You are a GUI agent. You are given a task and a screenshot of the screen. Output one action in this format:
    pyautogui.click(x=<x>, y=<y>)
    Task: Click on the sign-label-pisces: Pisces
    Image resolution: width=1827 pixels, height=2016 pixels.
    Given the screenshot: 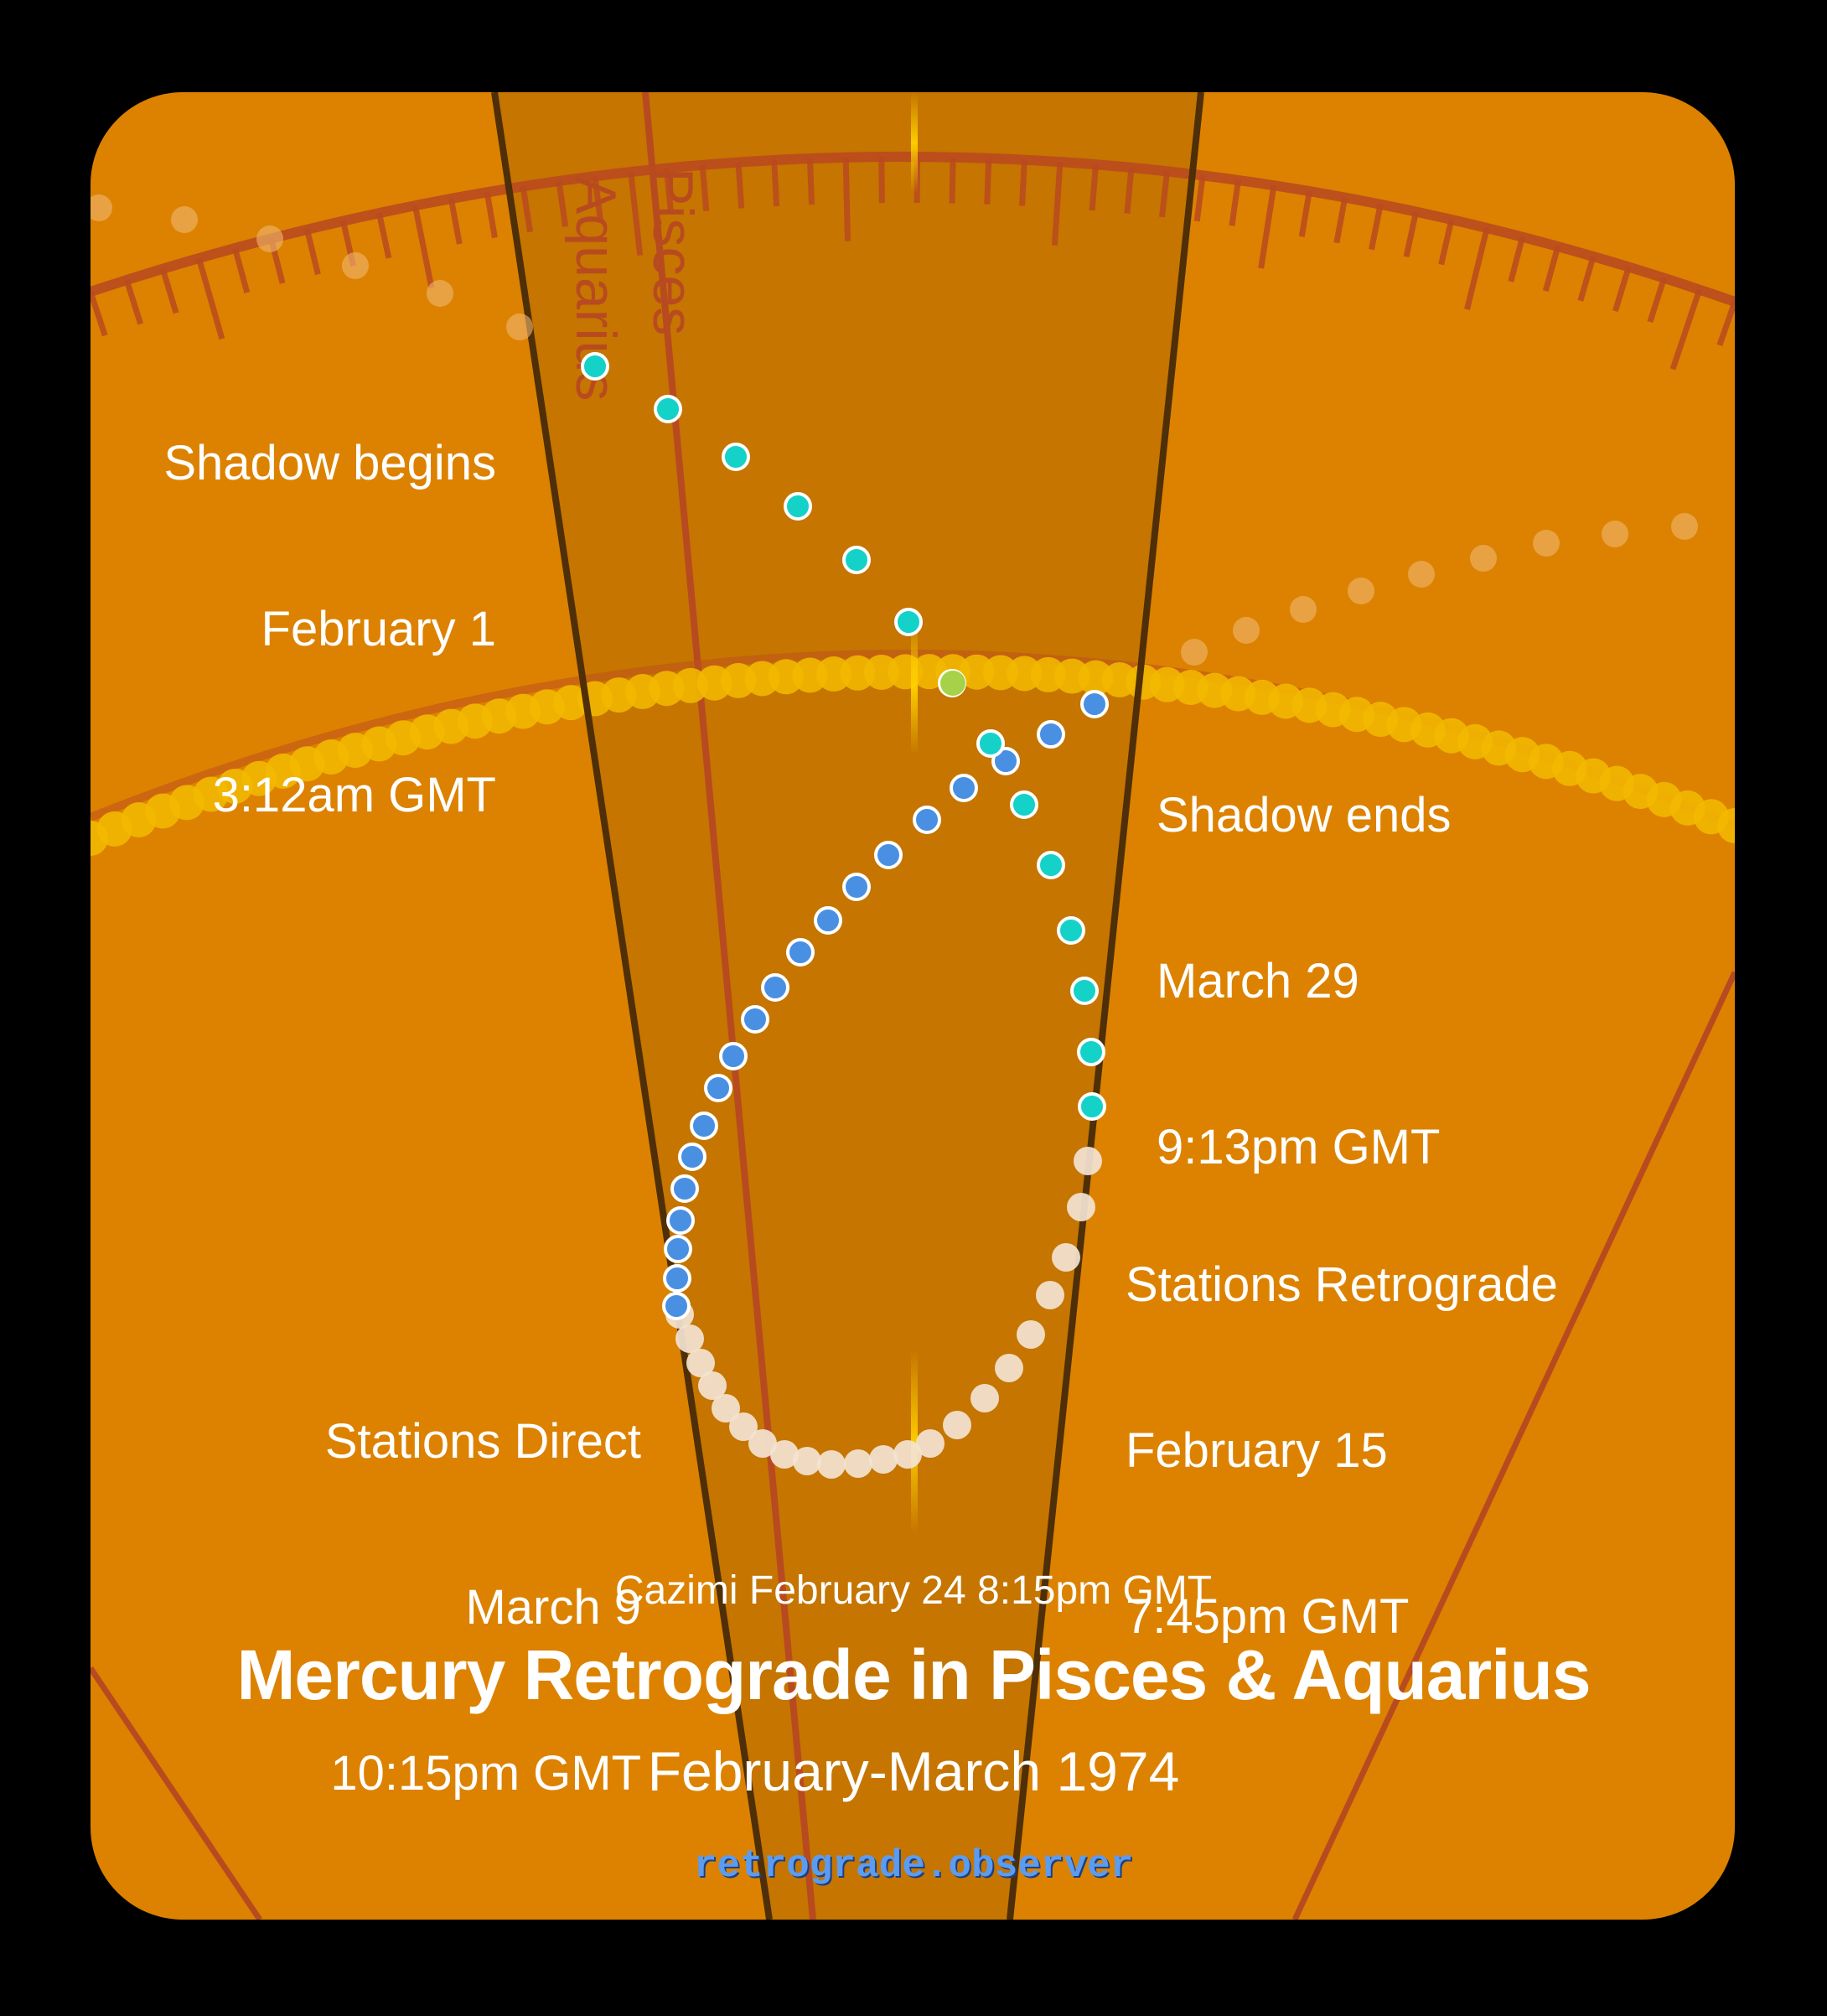 What is the action you would take?
    pyautogui.click(x=673, y=252)
    